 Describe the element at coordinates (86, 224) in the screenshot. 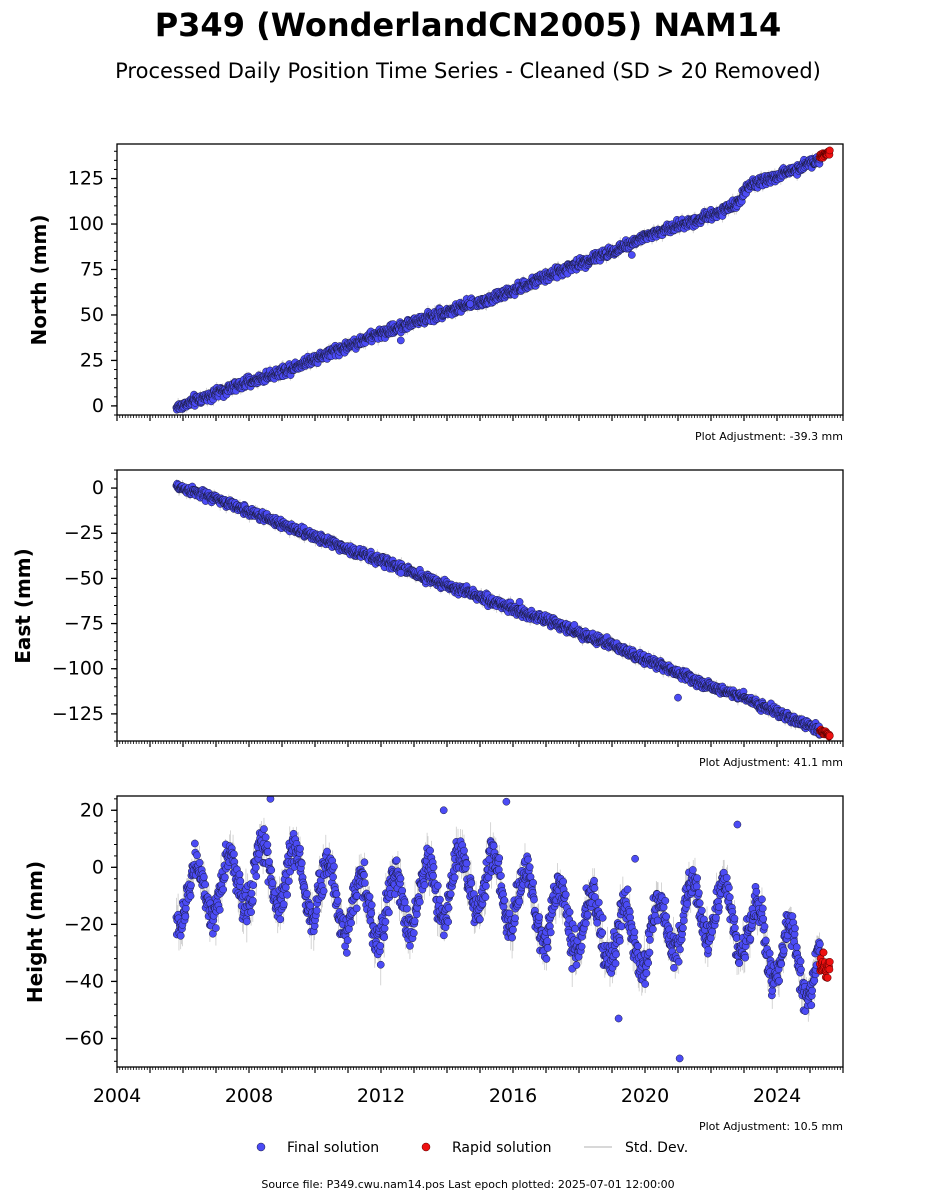

I see `north-y-tick-label: 100` at that location.